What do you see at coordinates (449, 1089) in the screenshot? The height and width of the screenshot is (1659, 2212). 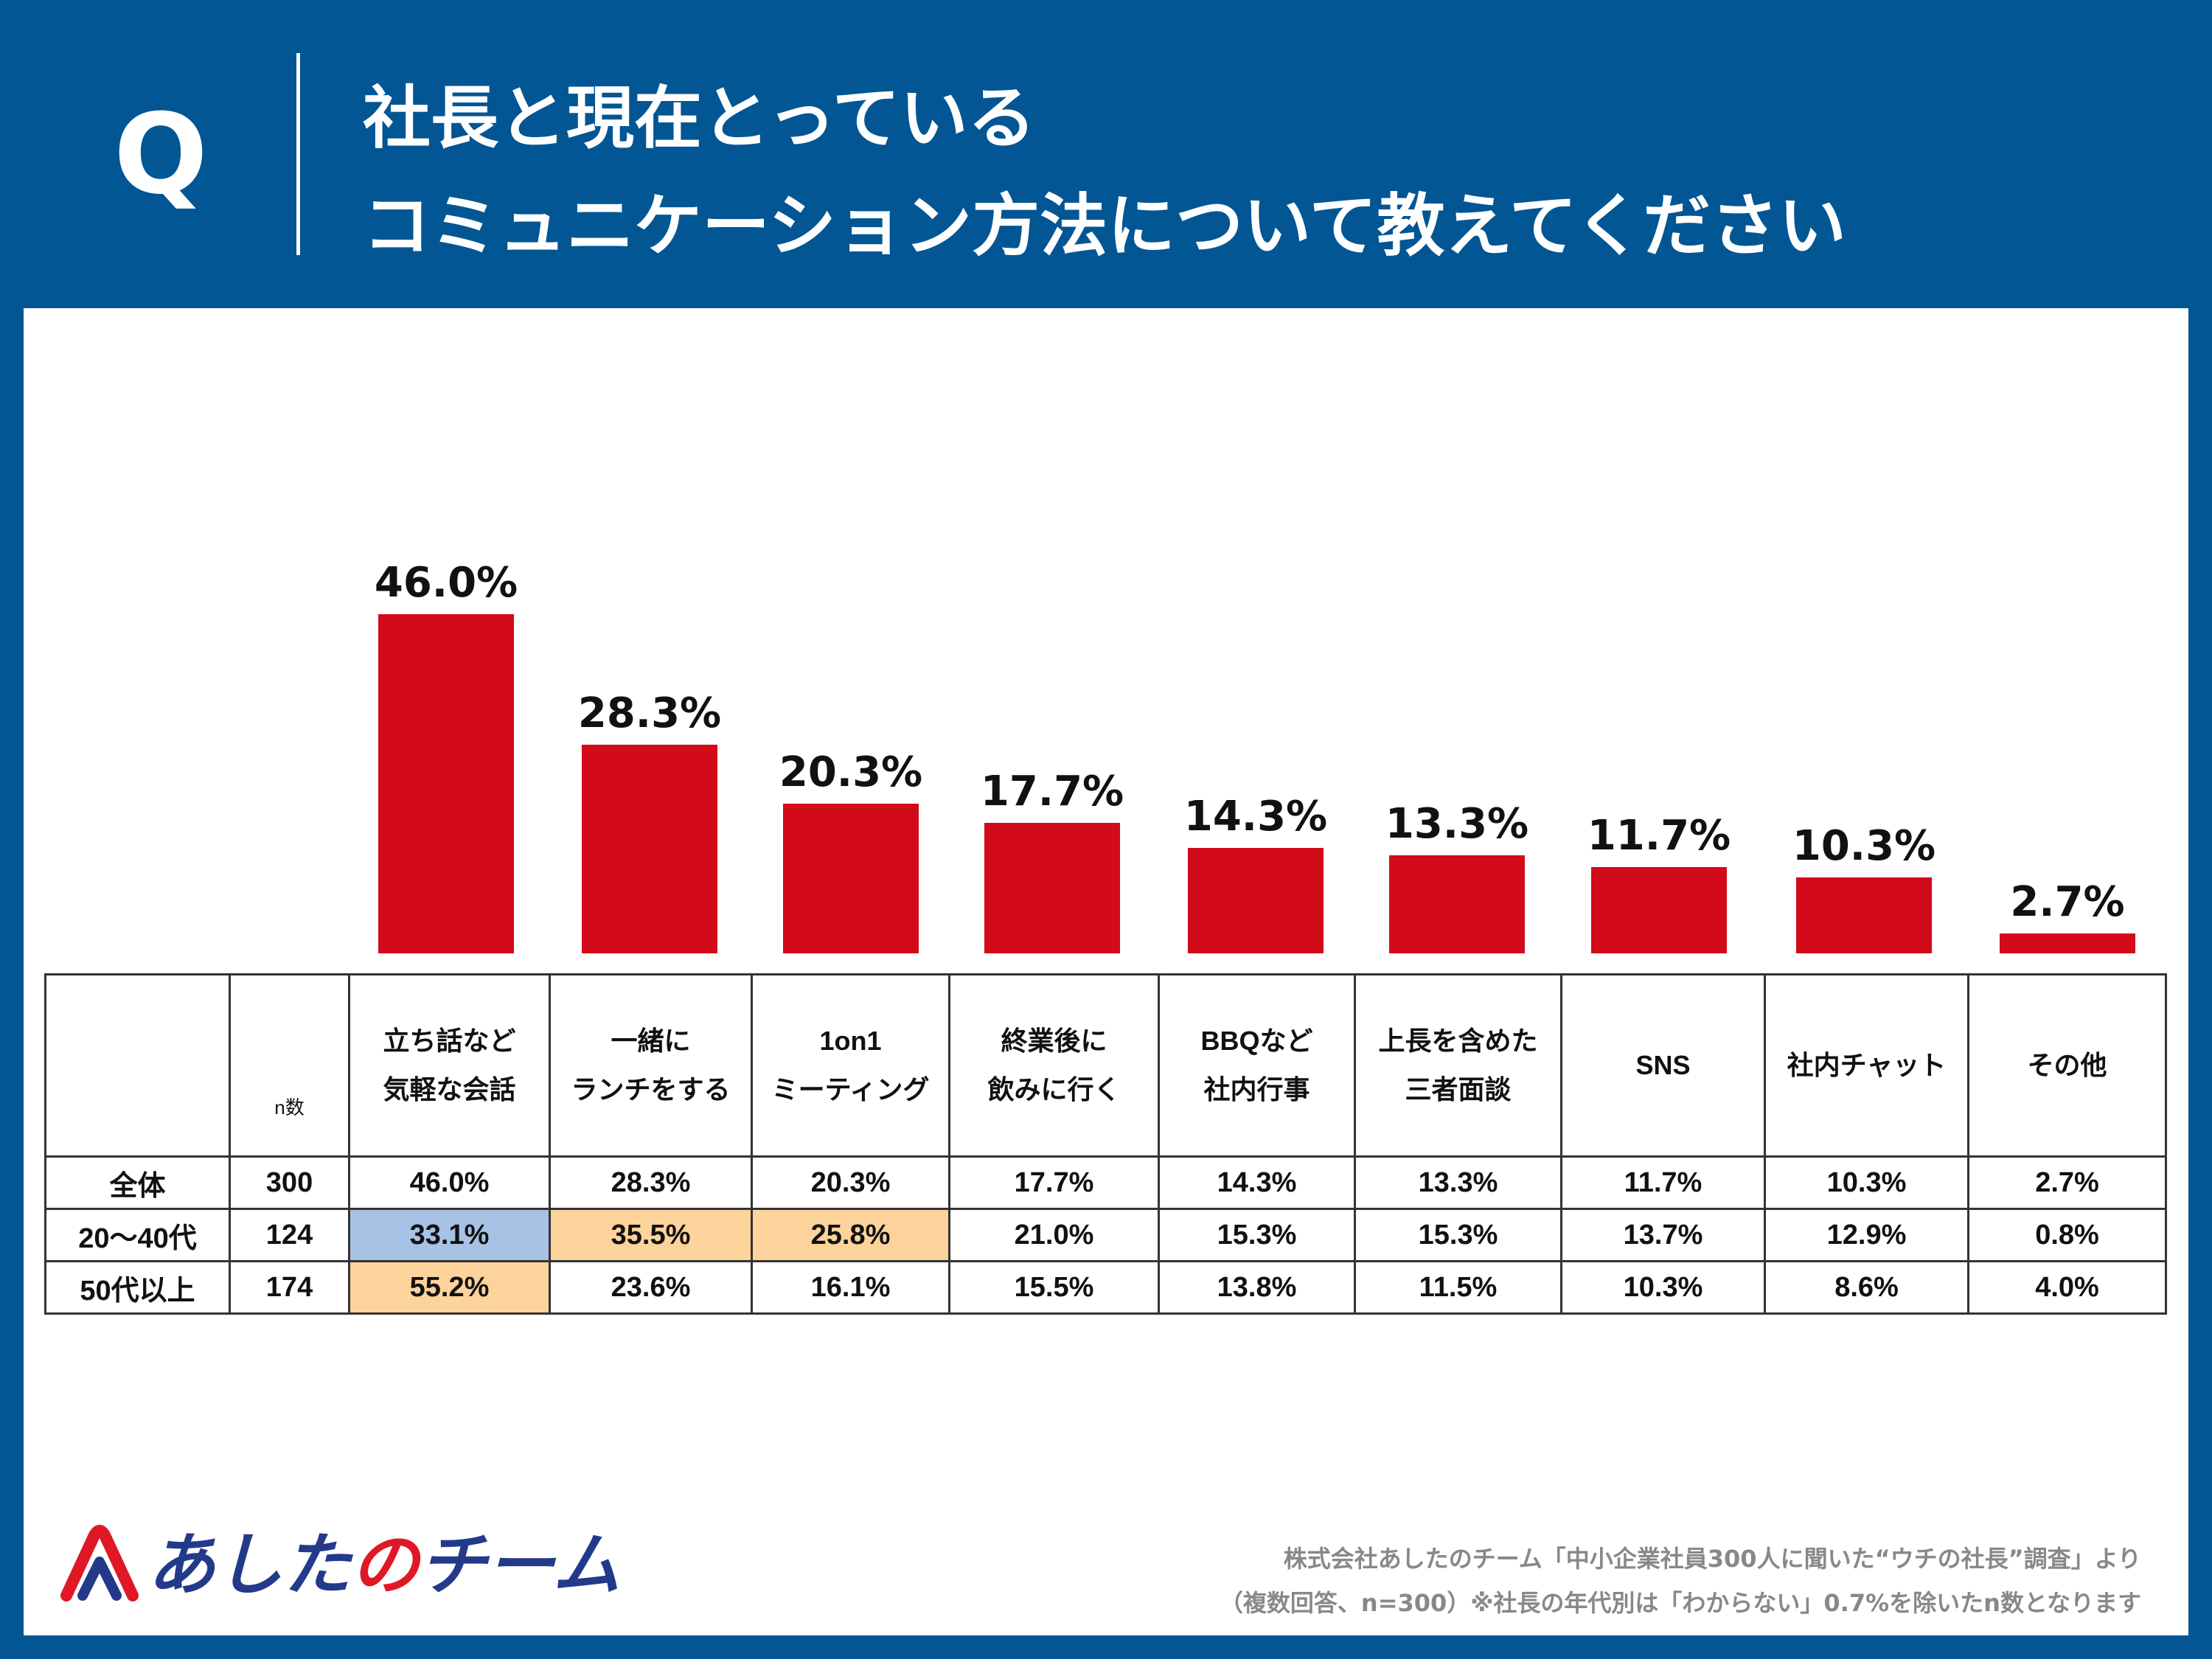 I see `header-cell-line: 気軽な会話` at bounding box center [449, 1089].